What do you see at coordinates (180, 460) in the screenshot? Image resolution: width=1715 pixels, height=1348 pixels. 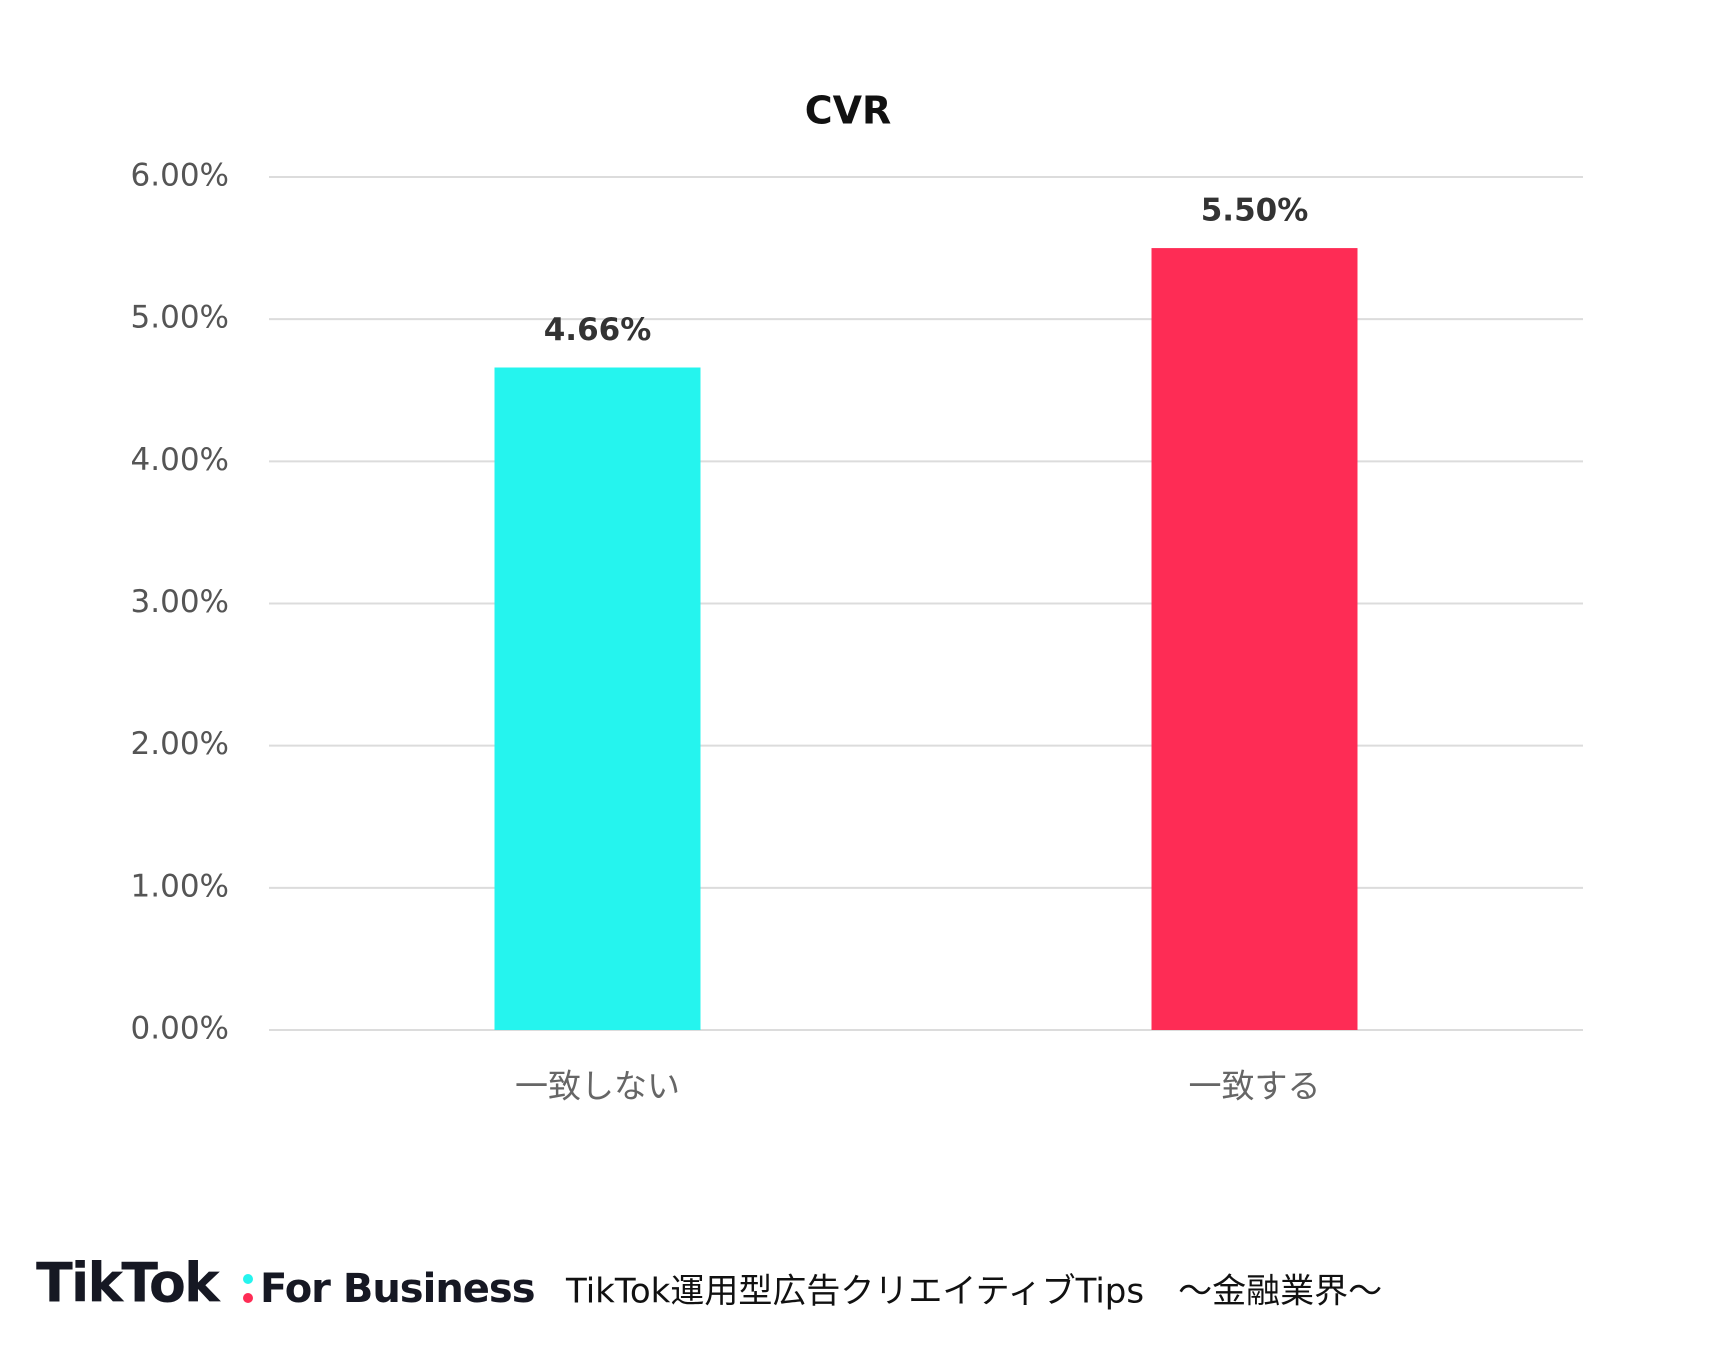 I see `y-tick-label: 4.00%` at bounding box center [180, 460].